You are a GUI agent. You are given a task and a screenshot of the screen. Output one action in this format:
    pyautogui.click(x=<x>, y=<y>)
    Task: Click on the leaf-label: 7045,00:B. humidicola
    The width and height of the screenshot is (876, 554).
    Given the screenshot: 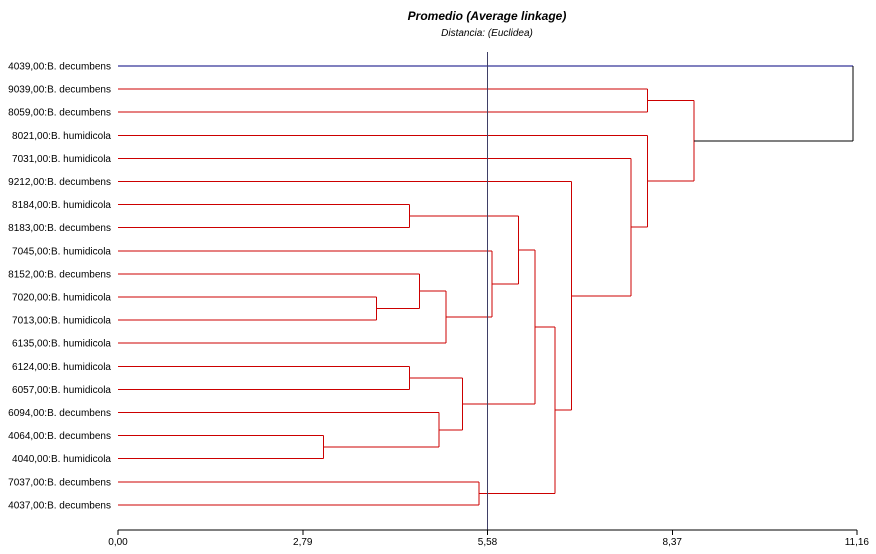 What is the action you would take?
    pyautogui.click(x=61, y=251)
    